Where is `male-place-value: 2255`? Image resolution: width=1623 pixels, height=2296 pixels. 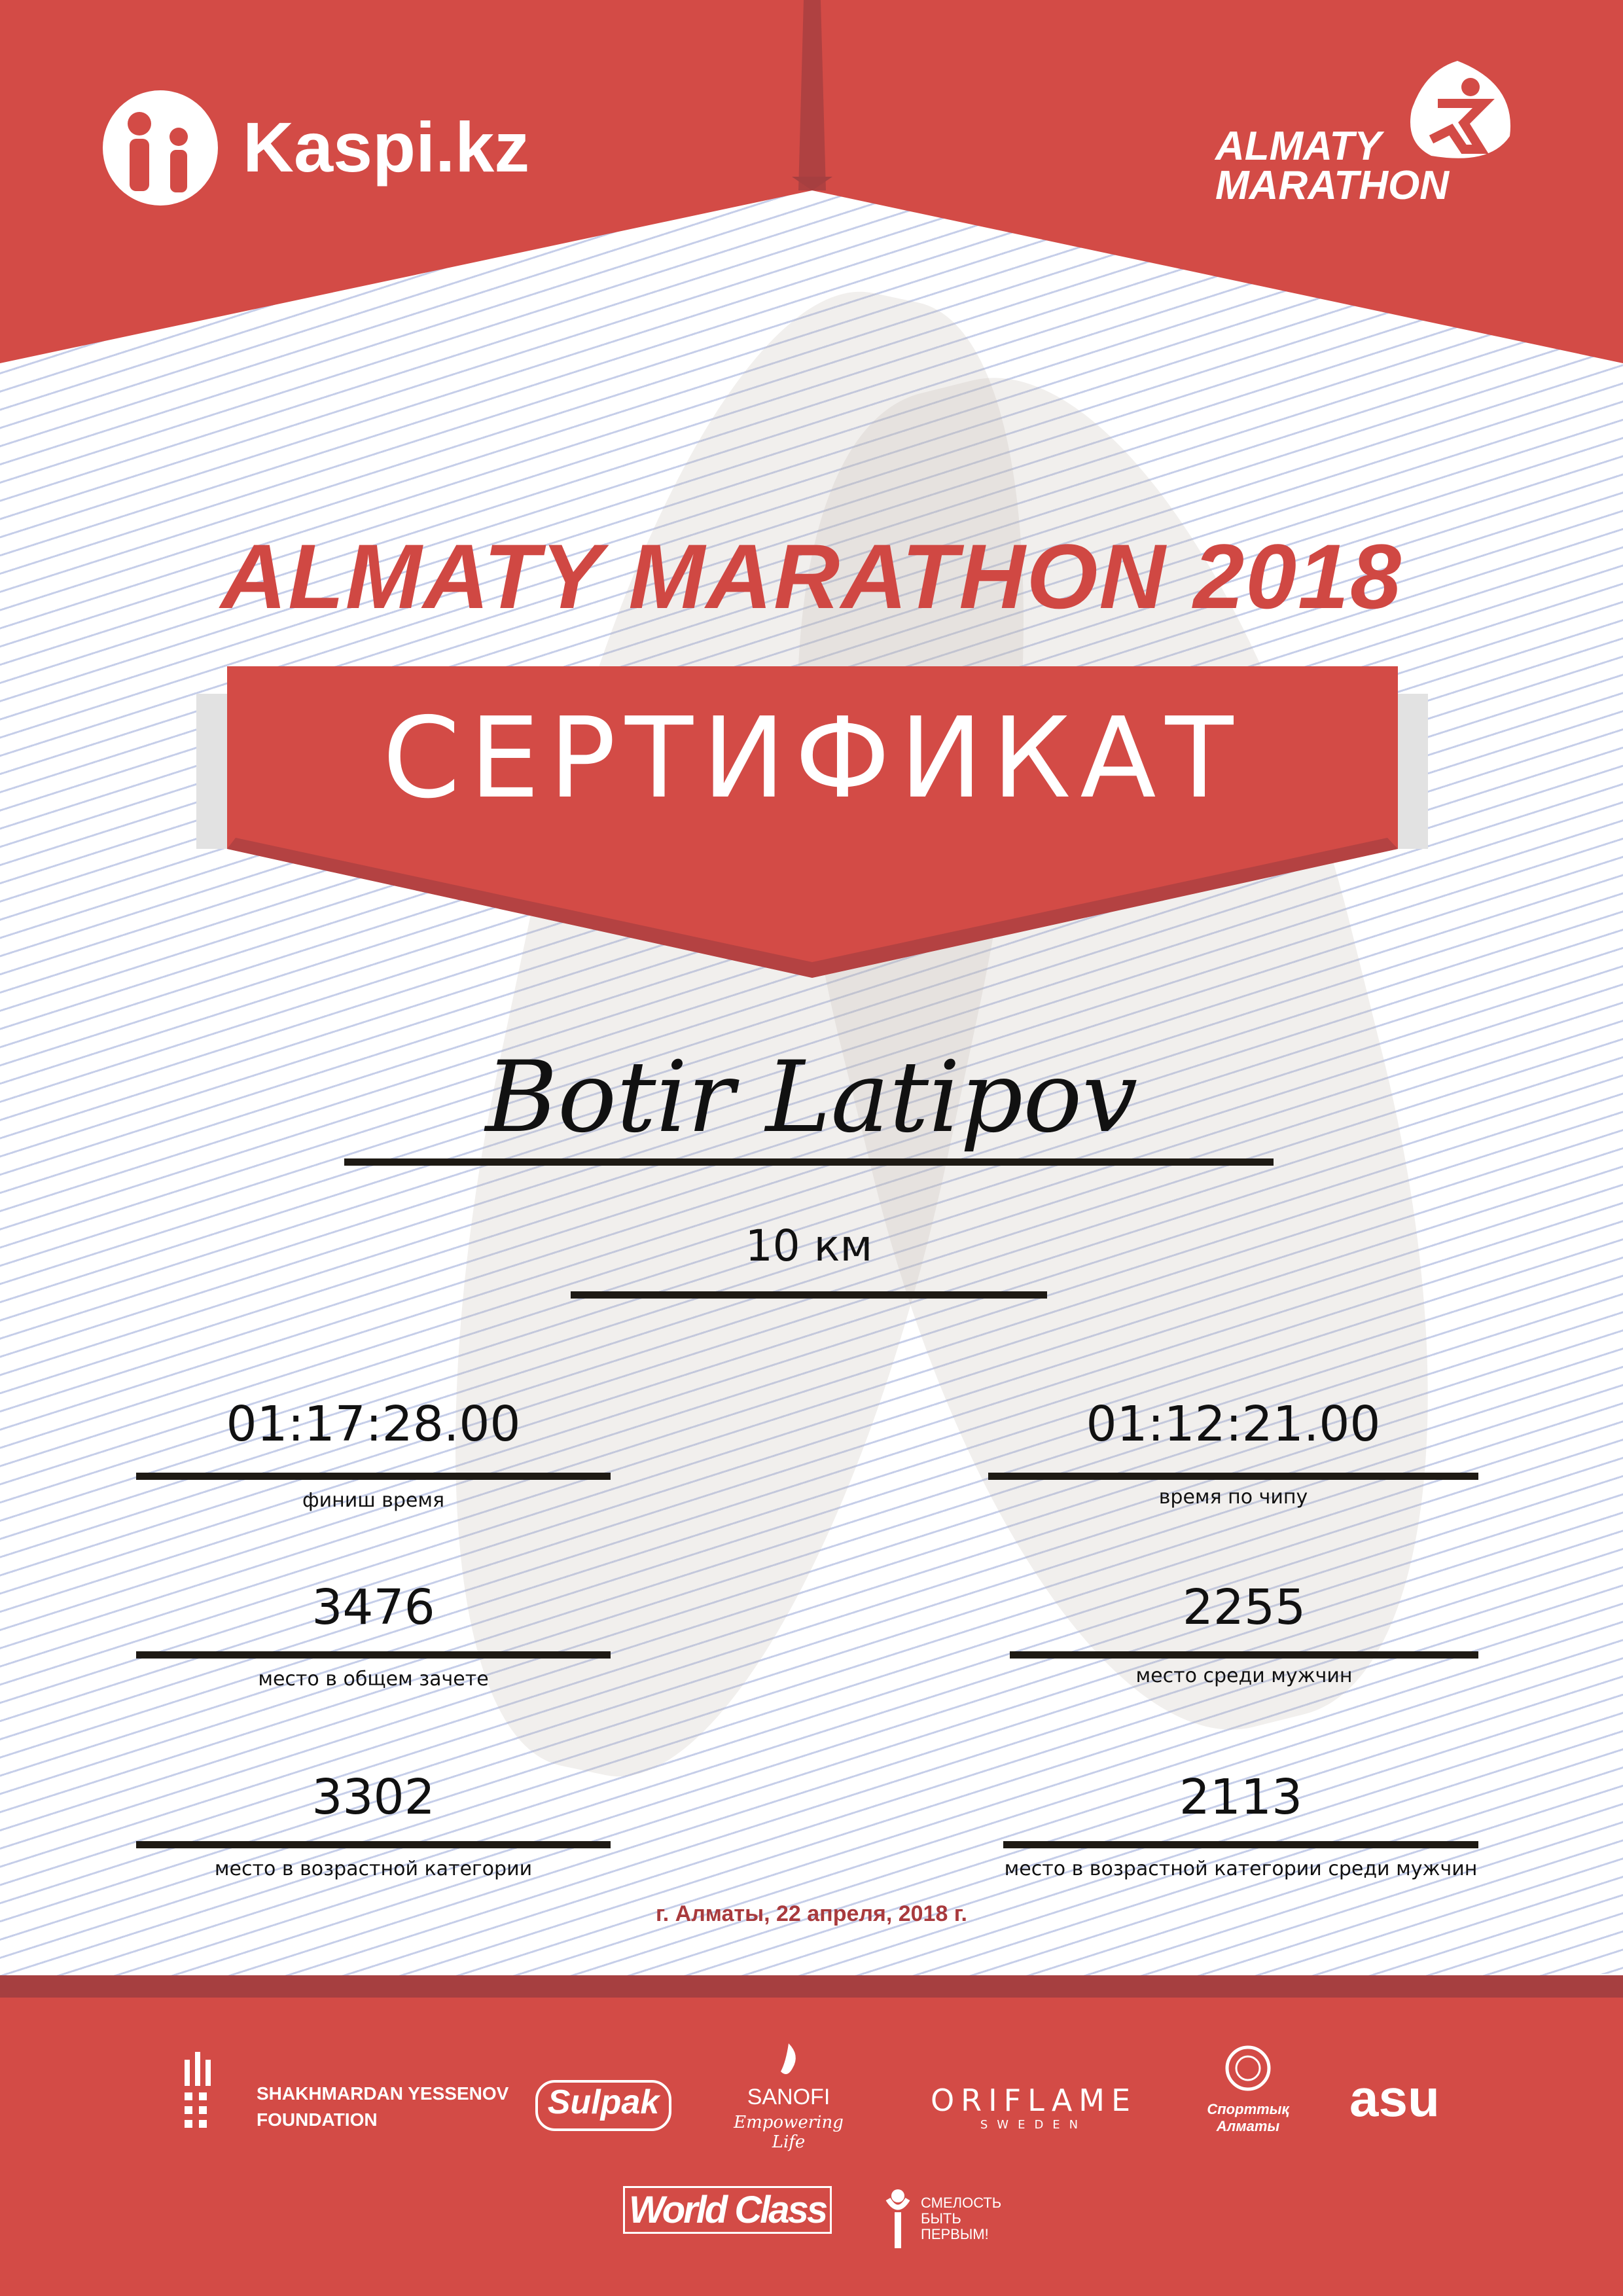 male-place-value: 2255 is located at coordinates (1244, 1607).